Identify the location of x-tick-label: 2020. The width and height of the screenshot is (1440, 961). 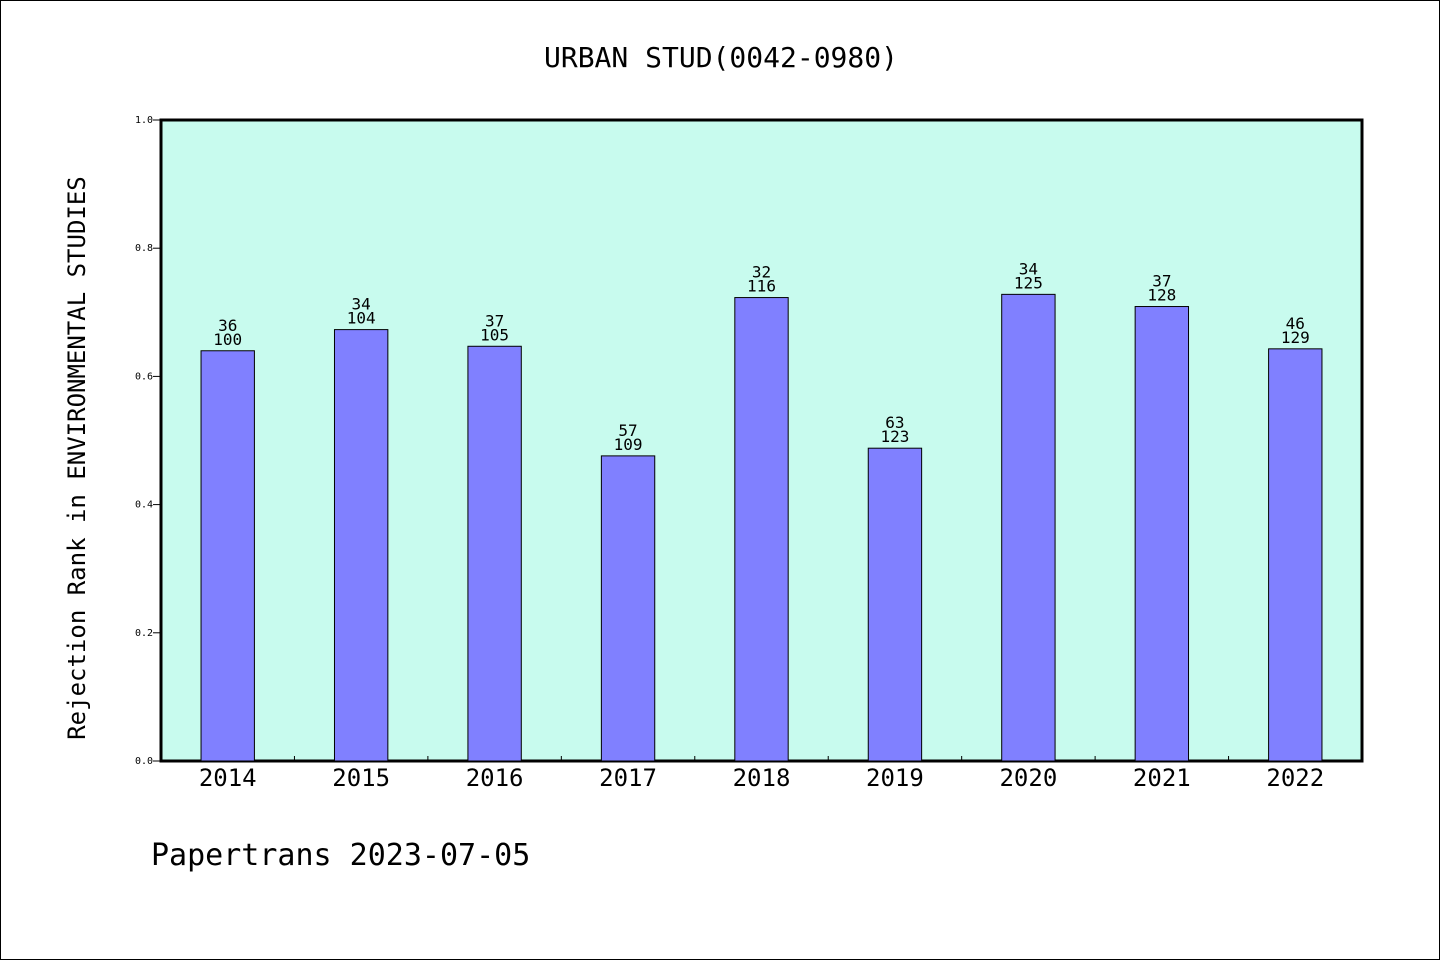
(1028, 778).